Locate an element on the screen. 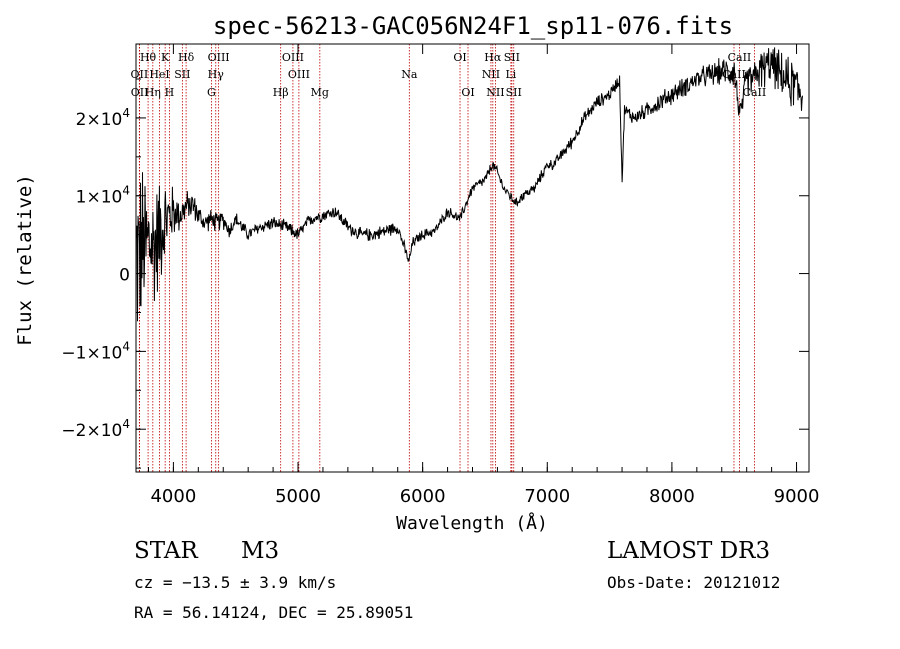  line-marker-label-18: OI is located at coordinates (467, 92).